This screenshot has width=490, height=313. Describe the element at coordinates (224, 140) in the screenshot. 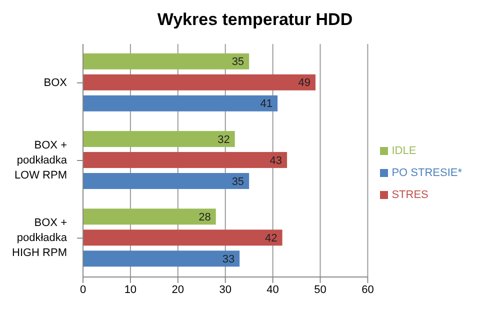

I see `data-label: 32` at that location.